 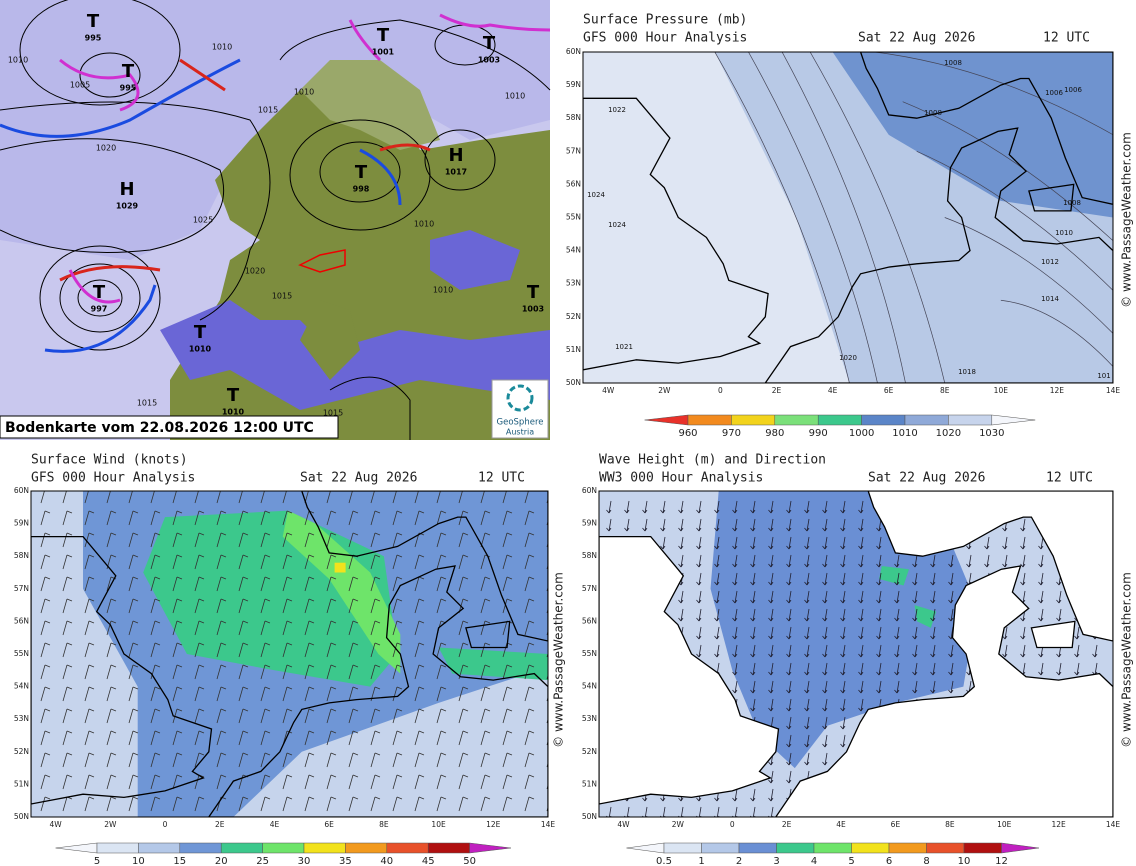 I want to click on lat-label: 54N, so click(x=21, y=686).